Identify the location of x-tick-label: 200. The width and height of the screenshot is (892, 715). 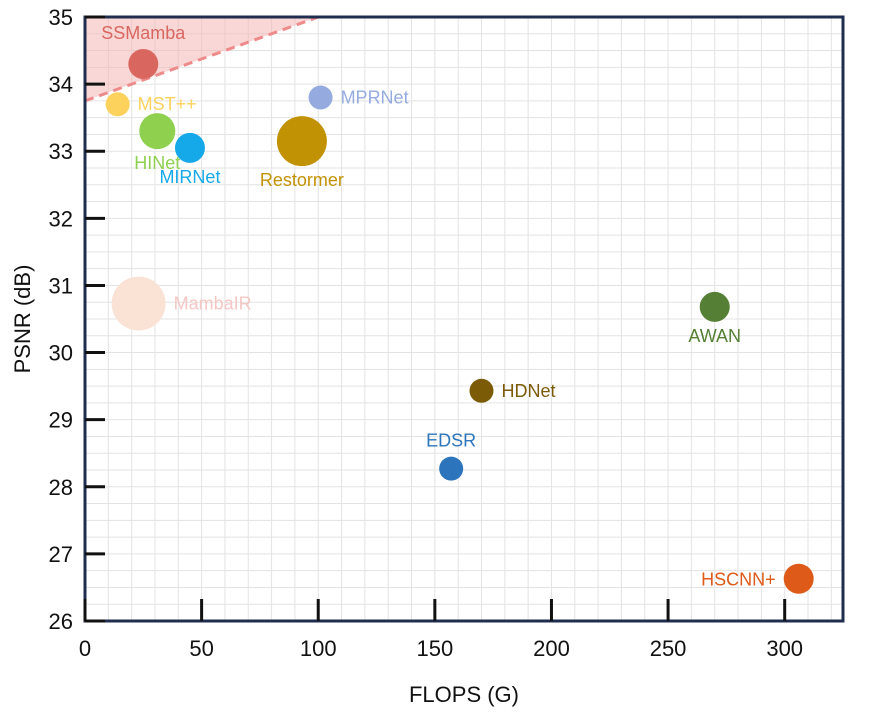
(551, 648).